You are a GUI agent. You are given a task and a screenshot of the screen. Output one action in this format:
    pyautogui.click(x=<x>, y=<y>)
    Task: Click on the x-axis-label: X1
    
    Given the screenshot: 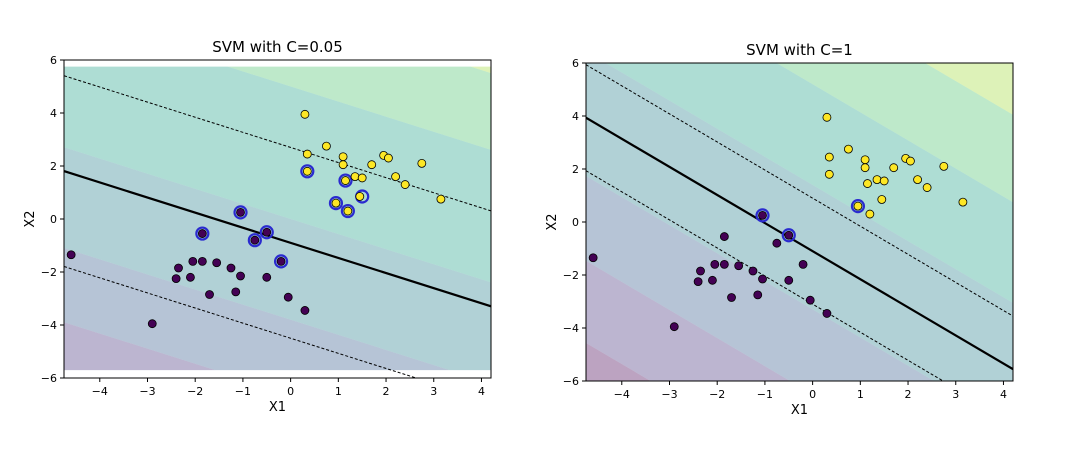 What is the action you would take?
    pyautogui.click(x=277, y=407)
    